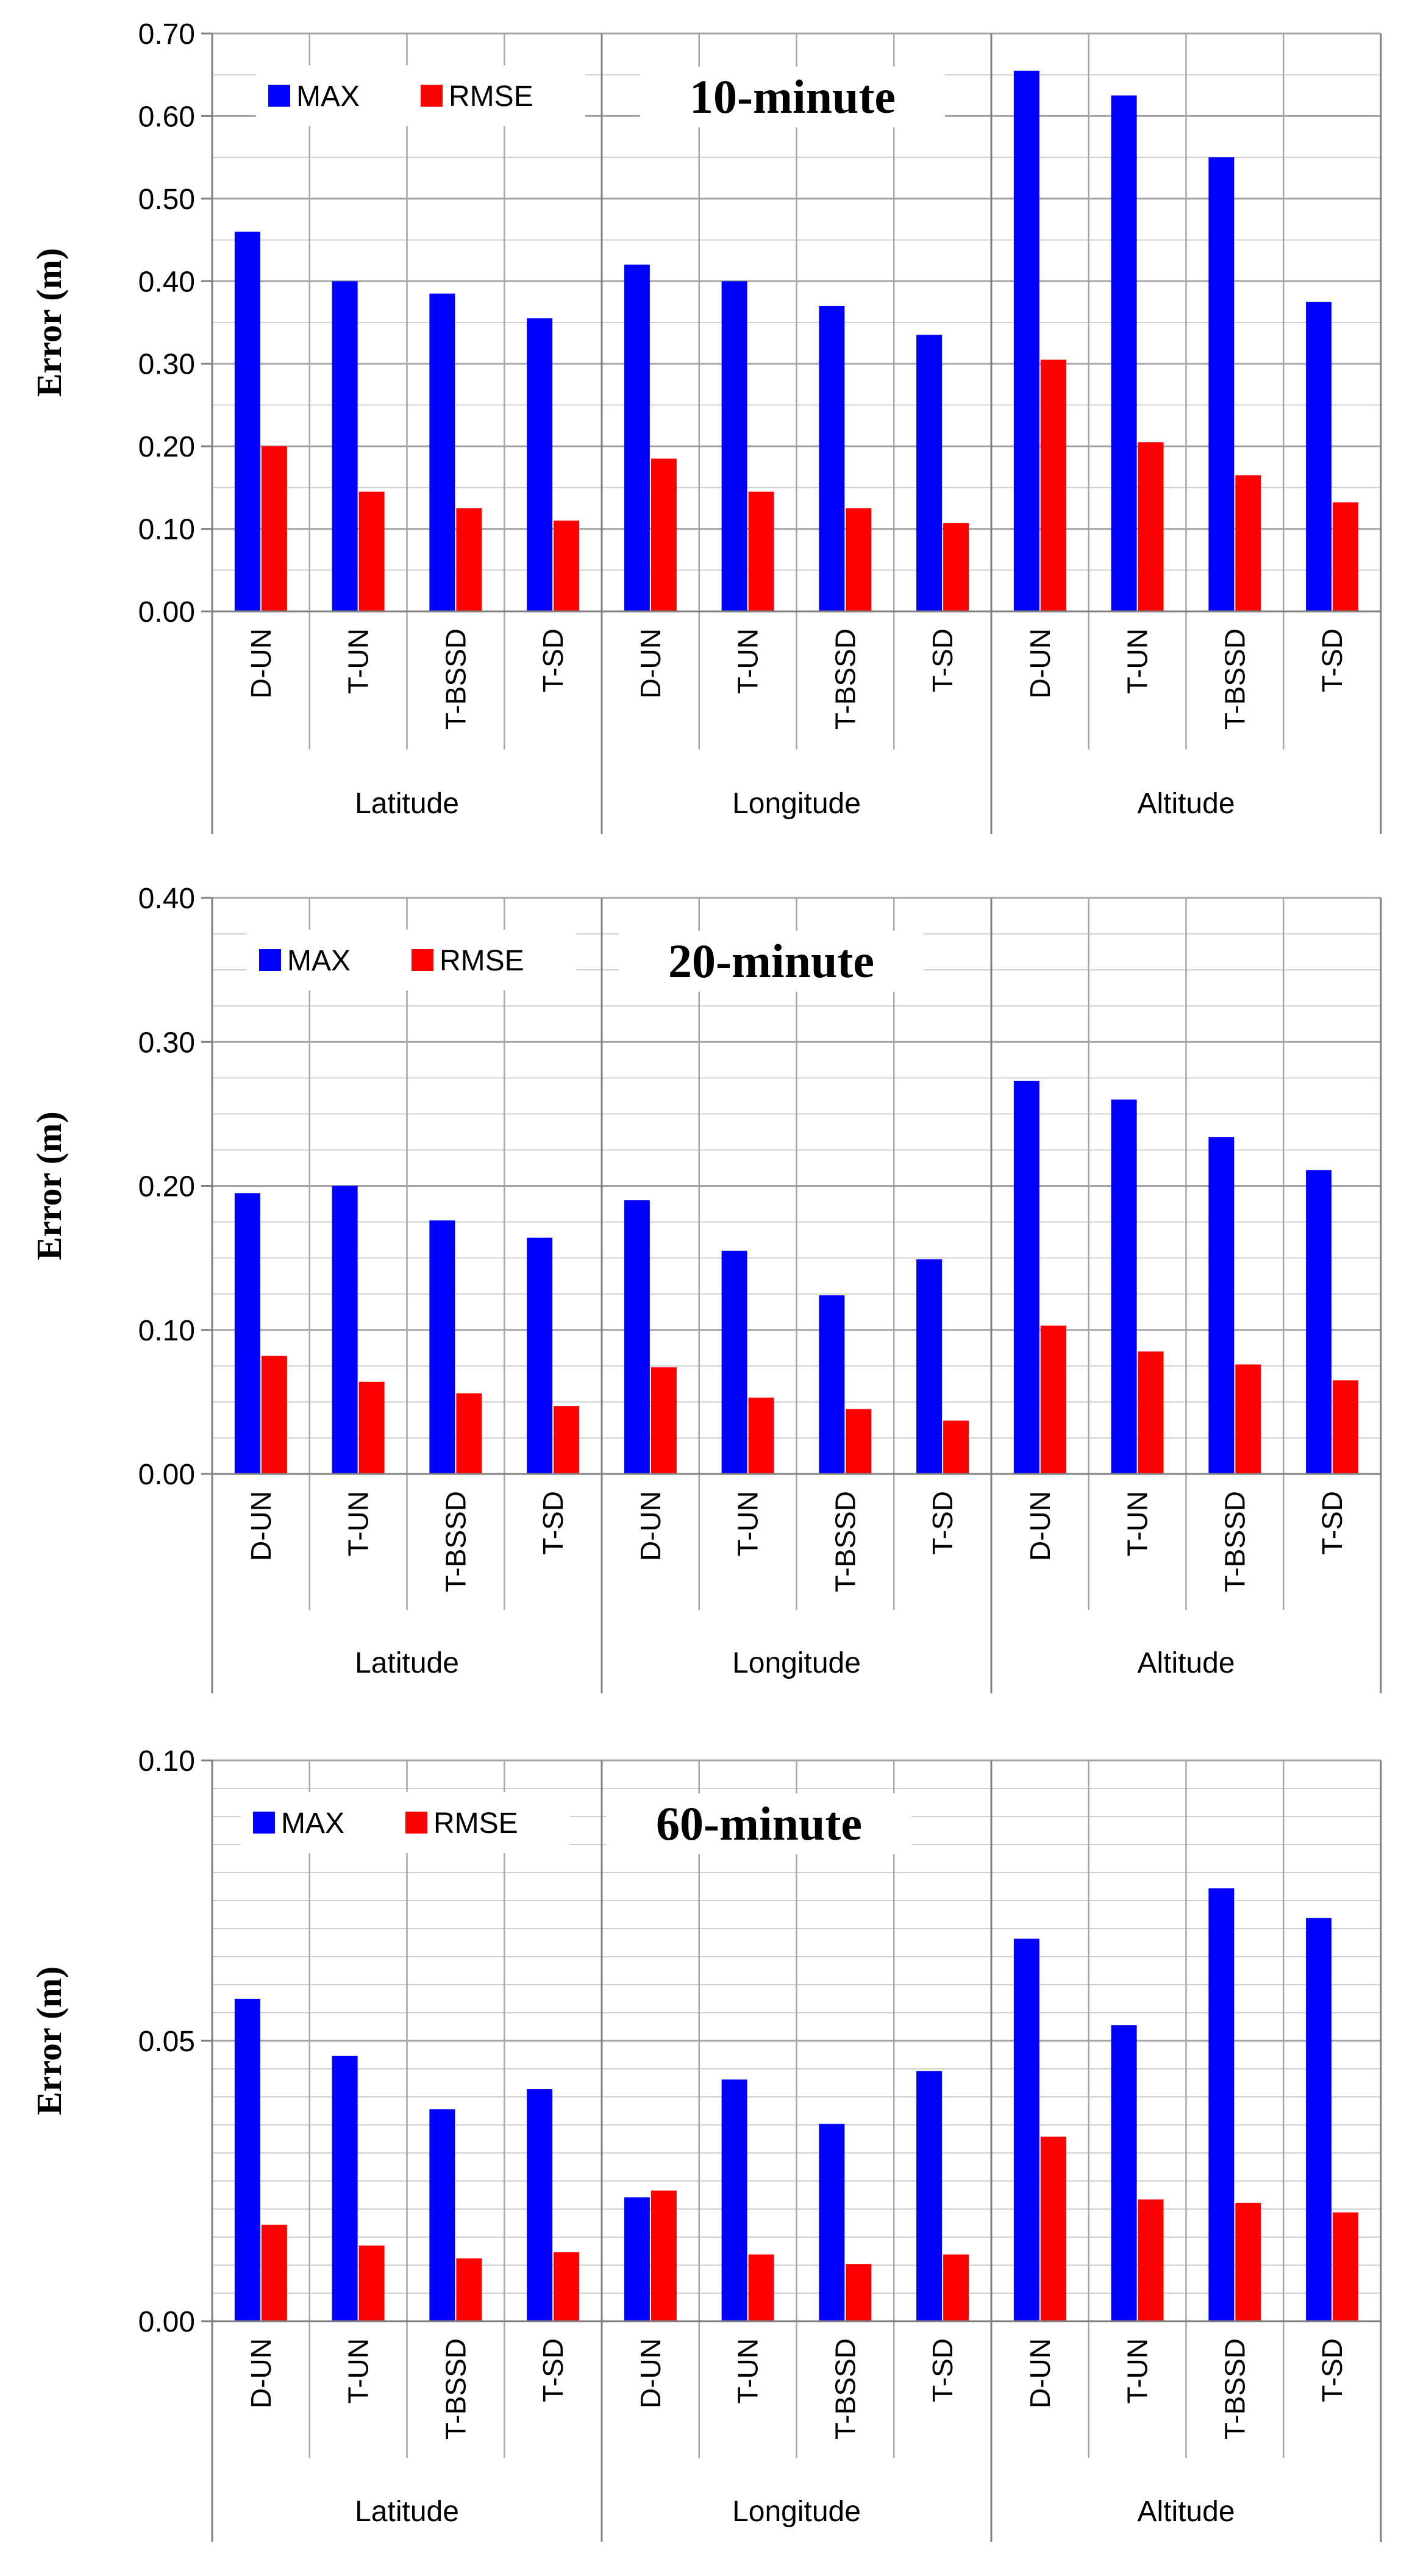  Describe the element at coordinates (167, 117) in the screenshot. I see `y-tick-label: 0.60` at that location.